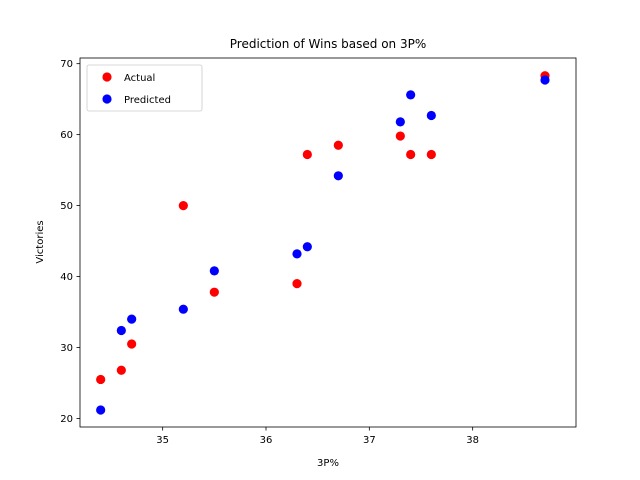 This screenshot has height=480, width=640. I want to click on legend: Actual Predicted, so click(144, 88).